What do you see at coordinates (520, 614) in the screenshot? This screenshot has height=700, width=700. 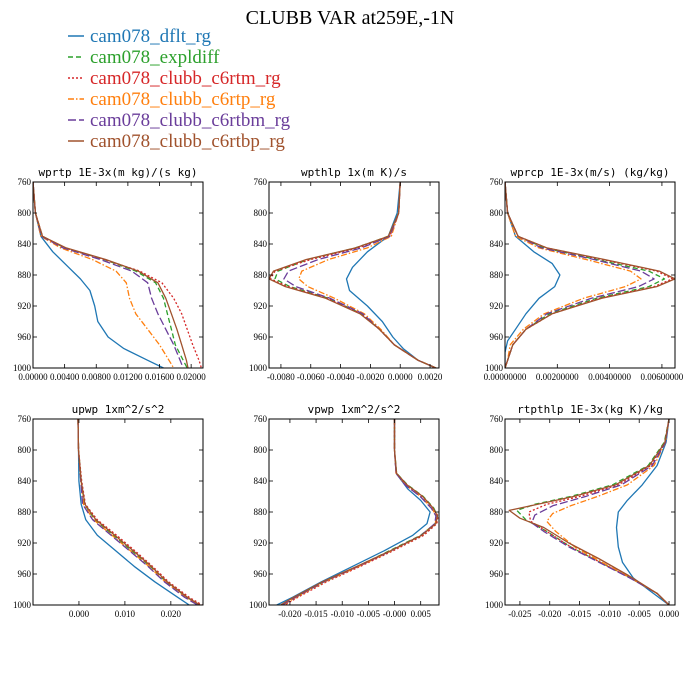 I see `x-tick-label: -0.025` at bounding box center [520, 614].